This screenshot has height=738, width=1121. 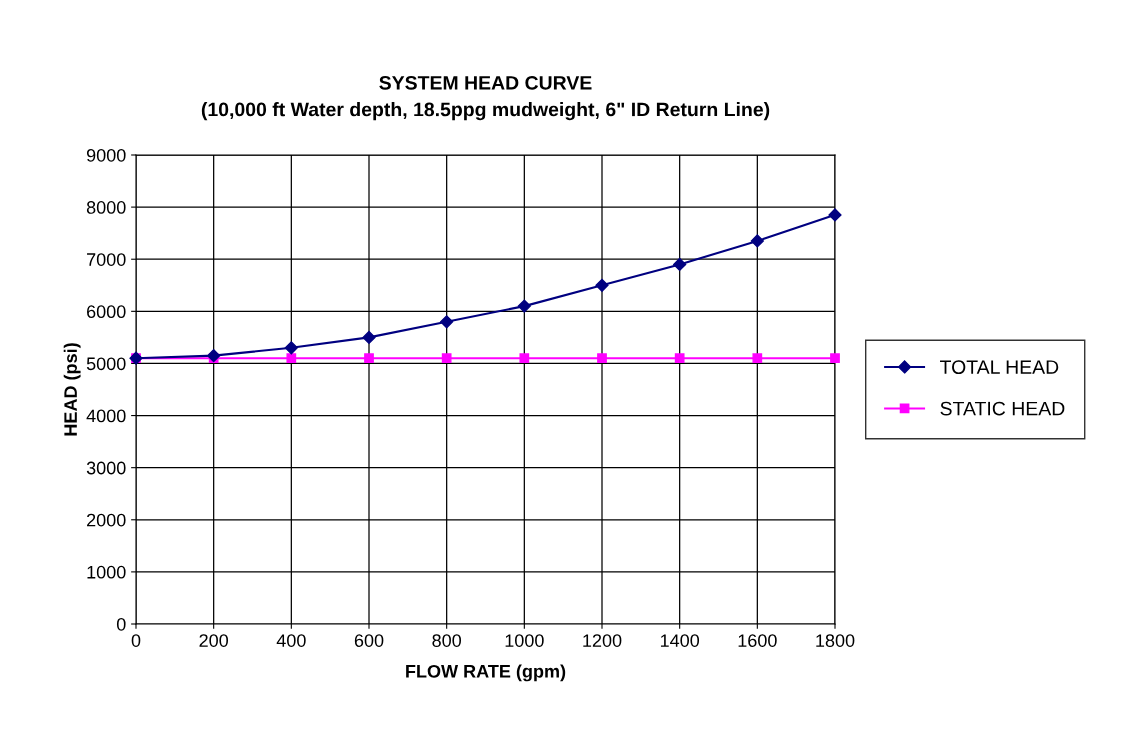 I want to click on y-tick-label: 5000, so click(x=106, y=364).